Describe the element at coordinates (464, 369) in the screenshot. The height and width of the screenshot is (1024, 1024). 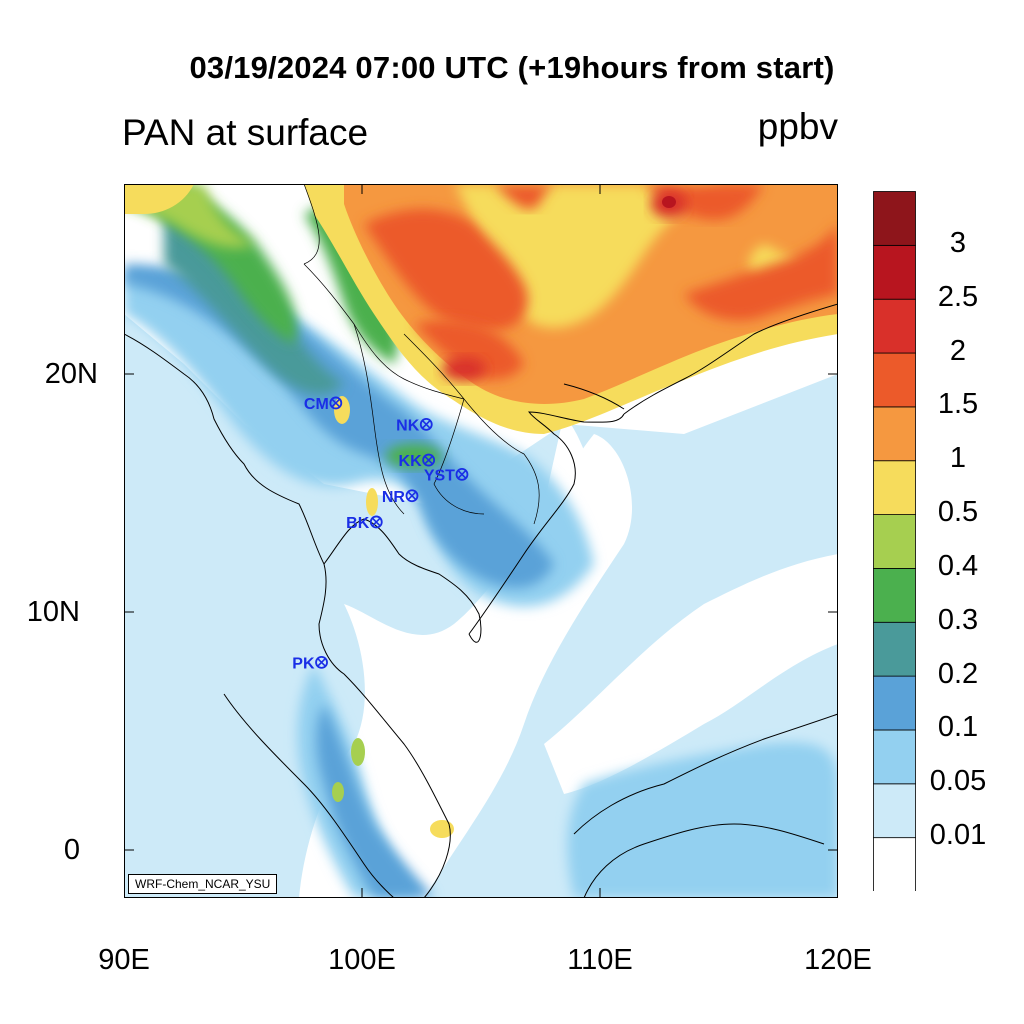
I see `field-2-b` at that location.